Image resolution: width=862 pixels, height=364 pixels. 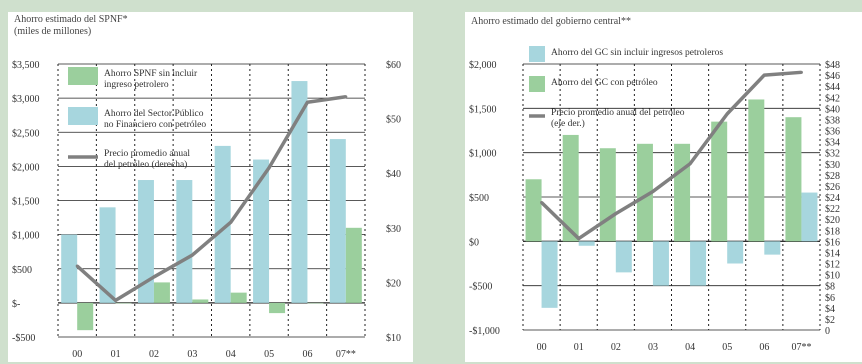 What do you see at coordinates (269, 354) in the screenshot?
I see `x-tick-label: 05` at bounding box center [269, 354].